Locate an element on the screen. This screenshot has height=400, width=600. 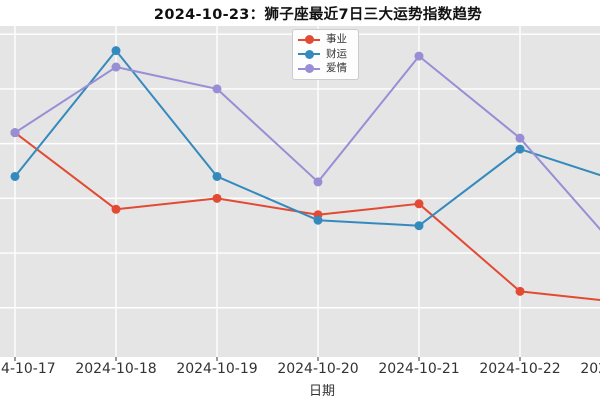
x-tick-label: 2024-10-22 is located at coordinates (520, 369).